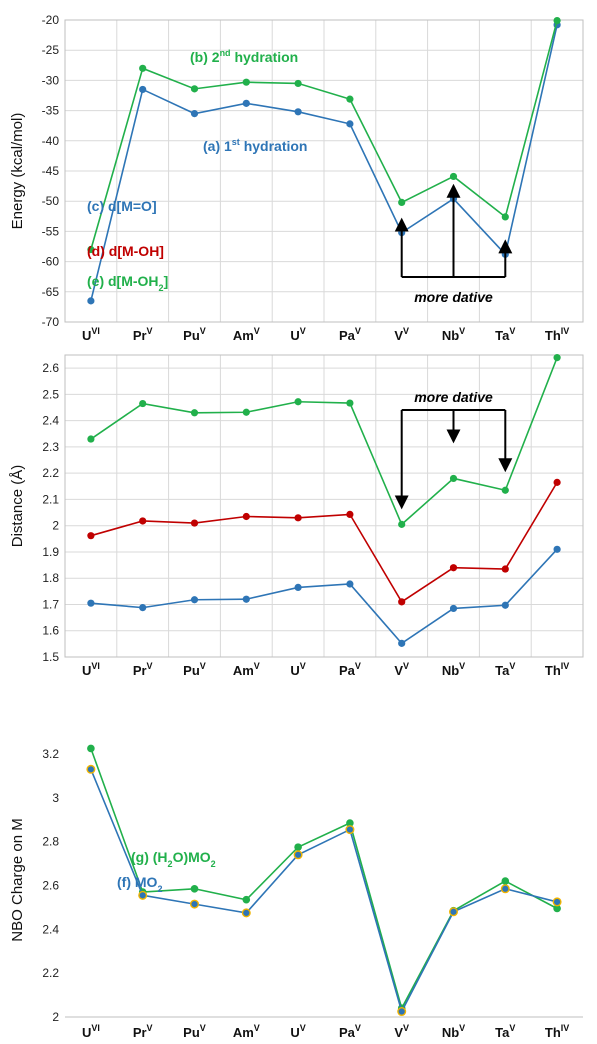 The width and height of the screenshot is (597, 1044). Describe the element at coordinates (50, 657) in the screenshot. I see `y-tick-label: 1.5` at that location.